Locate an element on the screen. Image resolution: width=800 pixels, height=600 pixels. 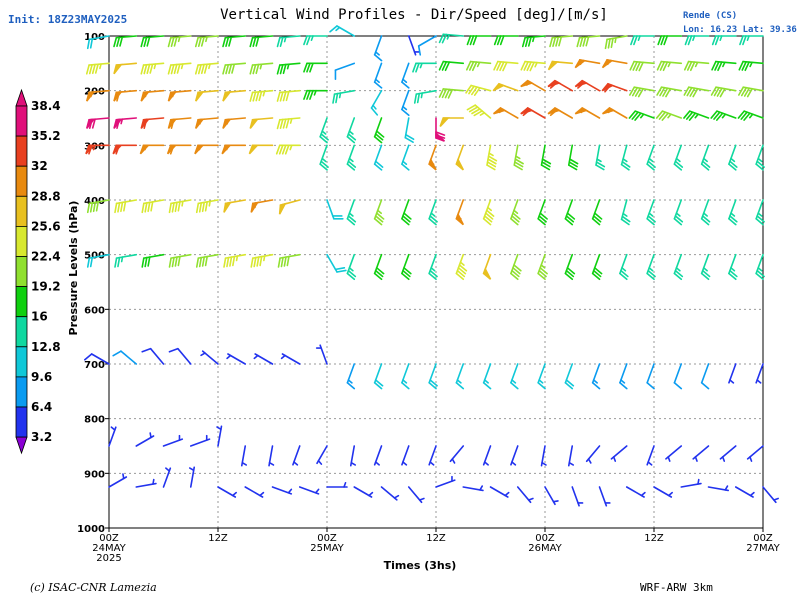
x-tick-date: 26MAY is located at coordinates (545, 548).